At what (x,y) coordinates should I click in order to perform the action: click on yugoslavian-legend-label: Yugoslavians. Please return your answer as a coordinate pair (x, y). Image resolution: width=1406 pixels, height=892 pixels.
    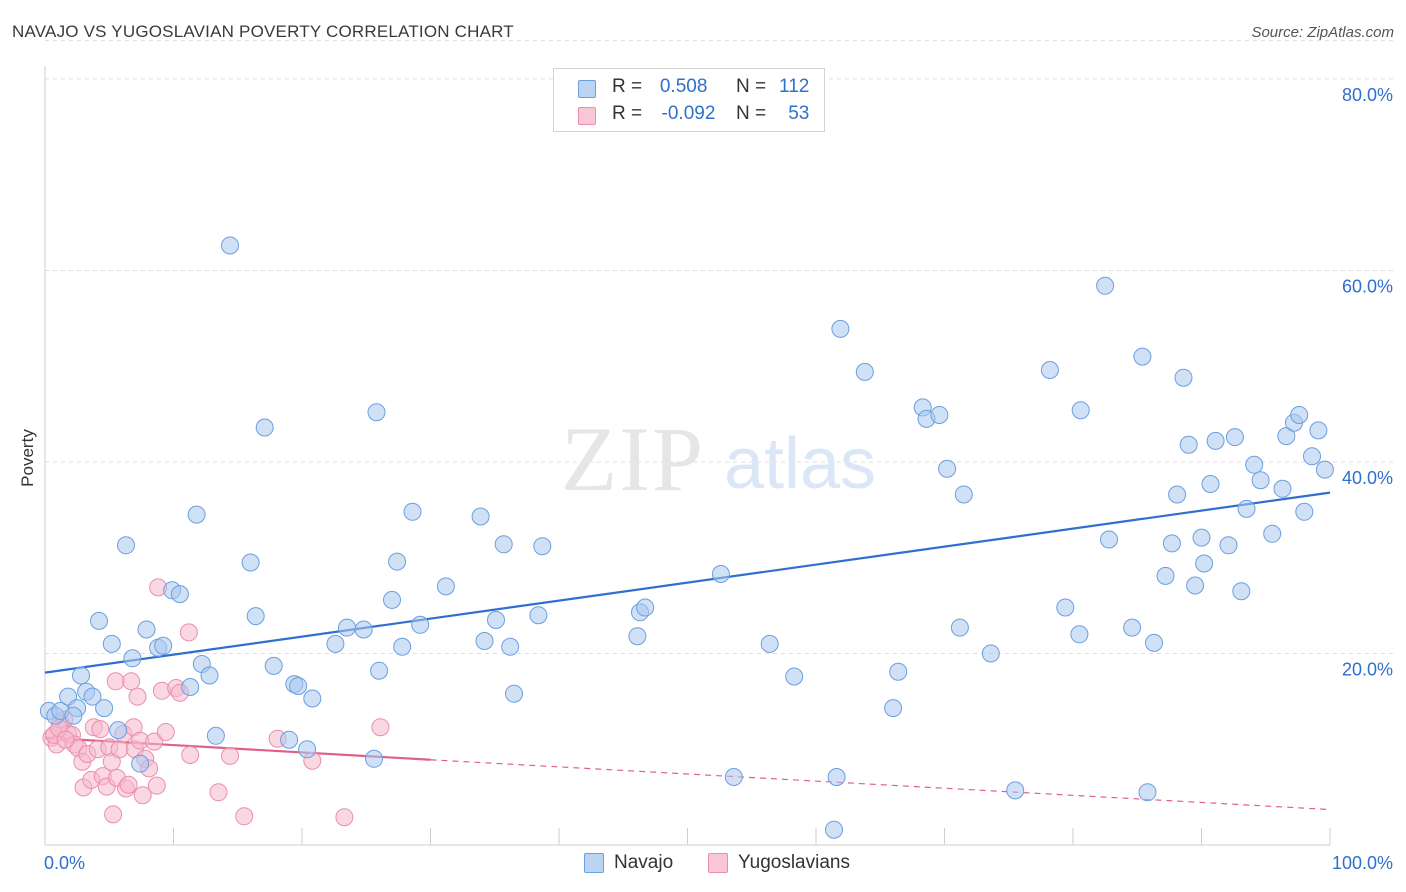
    Looking at the image, I should click on (794, 862).